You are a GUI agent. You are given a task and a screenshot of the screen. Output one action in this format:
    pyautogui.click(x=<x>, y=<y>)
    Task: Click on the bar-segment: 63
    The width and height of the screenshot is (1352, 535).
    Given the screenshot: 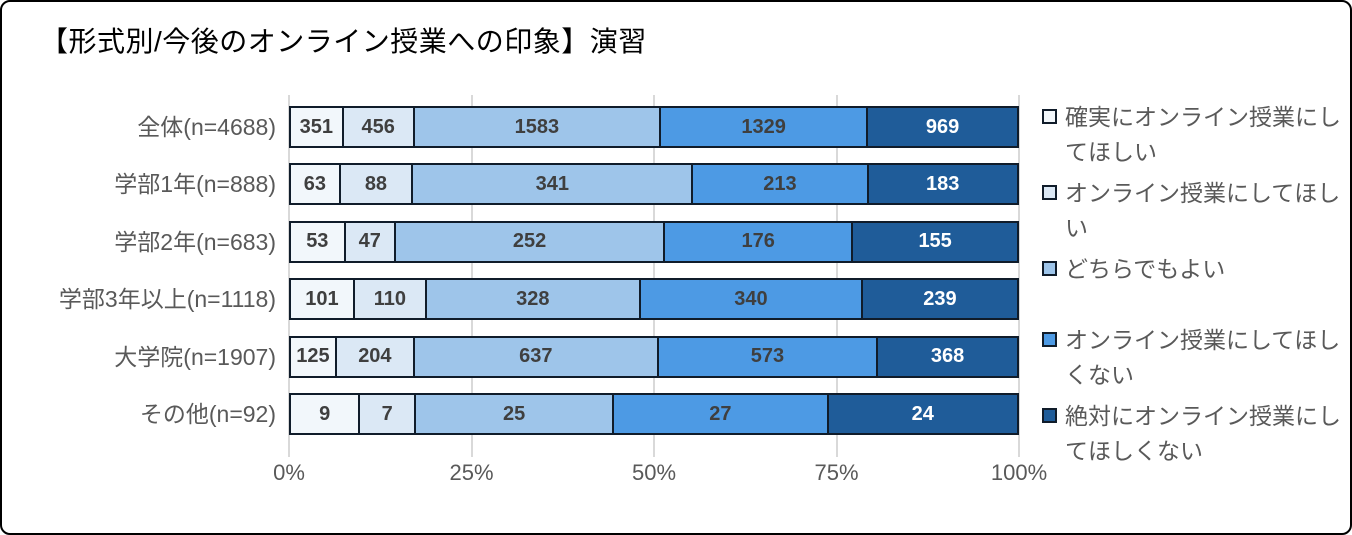 What is the action you would take?
    pyautogui.click(x=315, y=184)
    